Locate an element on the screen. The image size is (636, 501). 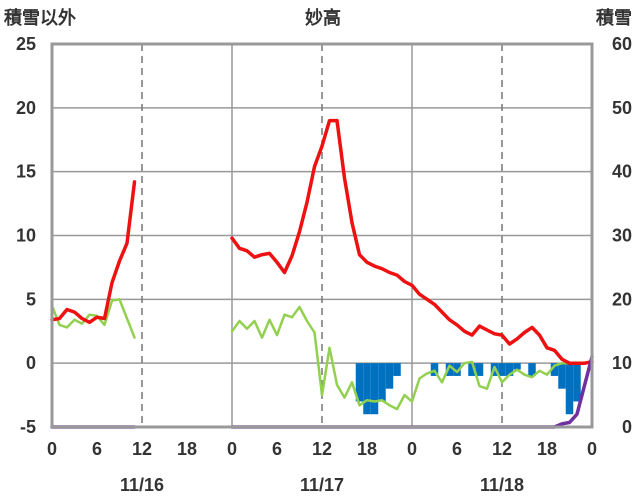
left-tick-label: 5 is located at coordinates (31, 299).